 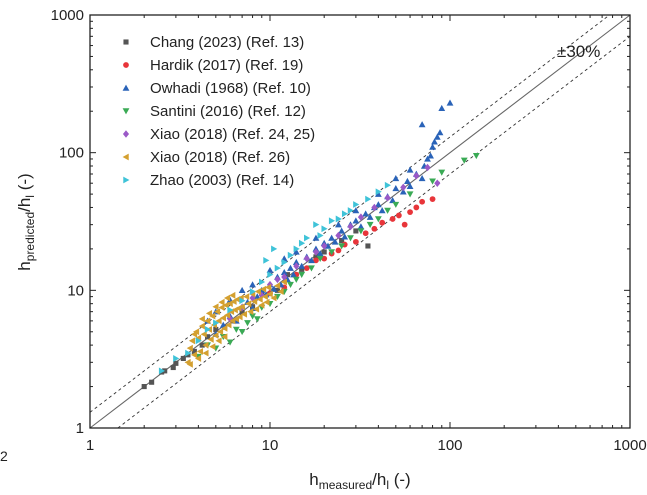 I want to click on legend-item-2: Hardik (2017) (Ref. 19), so click(x=213, y=65).